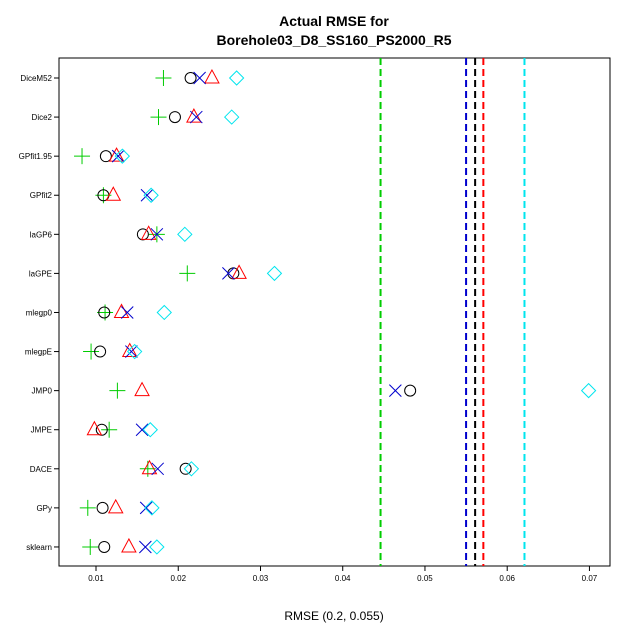  Describe the element at coordinates (41, 234) in the screenshot. I see `y-tick-label: laGP6` at that location.